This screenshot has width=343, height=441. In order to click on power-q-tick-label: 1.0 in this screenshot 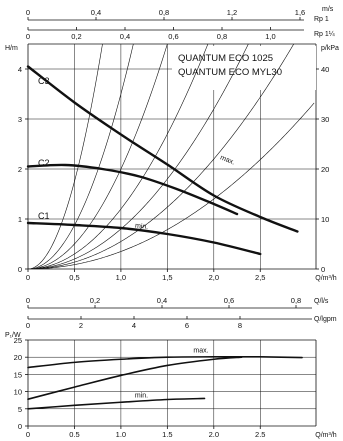, I will do `click(121, 434)`.